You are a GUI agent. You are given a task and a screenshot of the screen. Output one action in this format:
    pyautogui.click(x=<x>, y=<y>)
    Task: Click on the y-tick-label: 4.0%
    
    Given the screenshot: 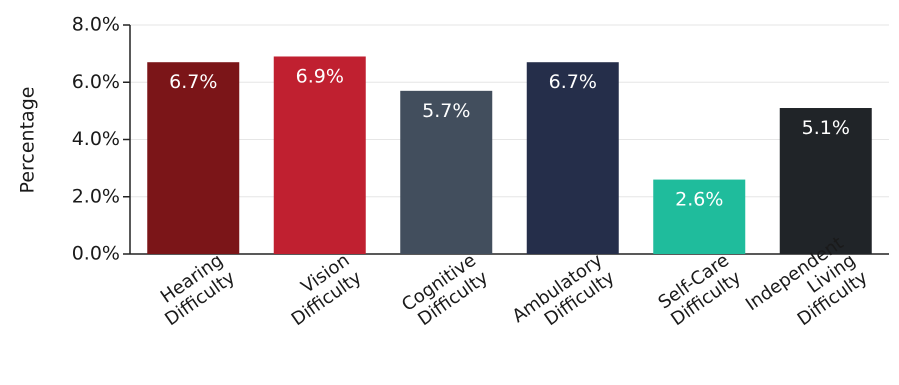 What is the action you would take?
    pyautogui.click(x=96, y=139)
    